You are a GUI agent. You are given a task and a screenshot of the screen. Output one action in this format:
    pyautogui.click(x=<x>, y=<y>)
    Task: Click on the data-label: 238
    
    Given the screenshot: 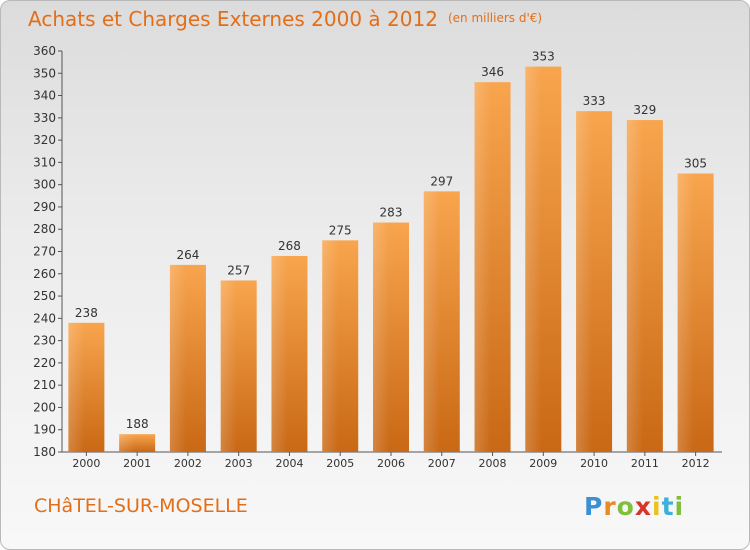 What is the action you would take?
    pyautogui.click(x=86, y=313)
    